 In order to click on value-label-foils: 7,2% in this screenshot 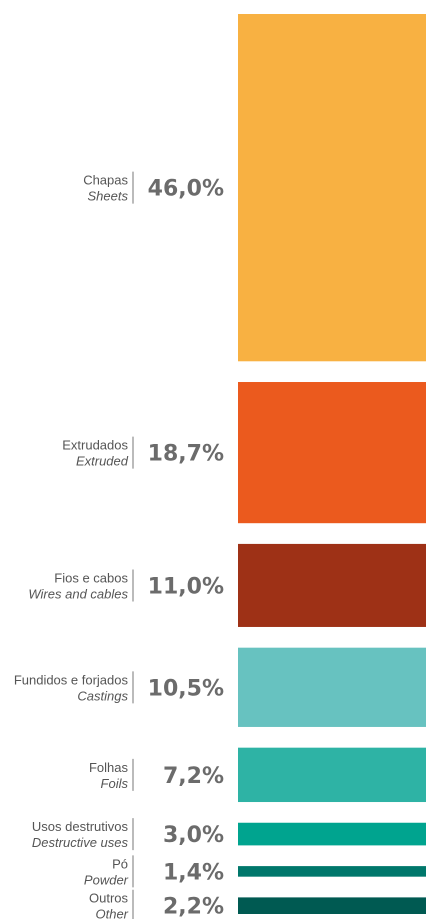, I will do `click(193, 776)`.